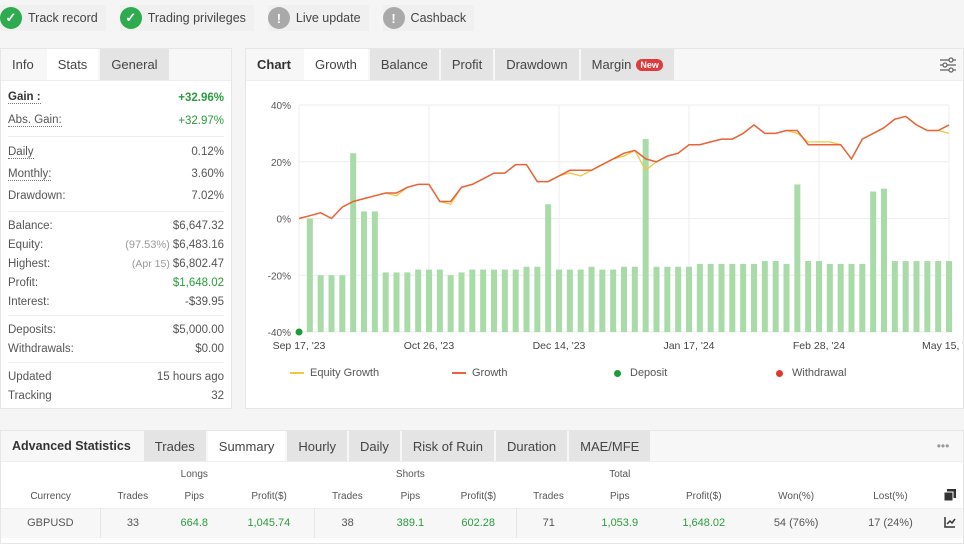  What do you see at coordinates (857, 373) in the screenshot?
I see `legend-withdrawal: Withdrawal` at bounding box center [857, 373].